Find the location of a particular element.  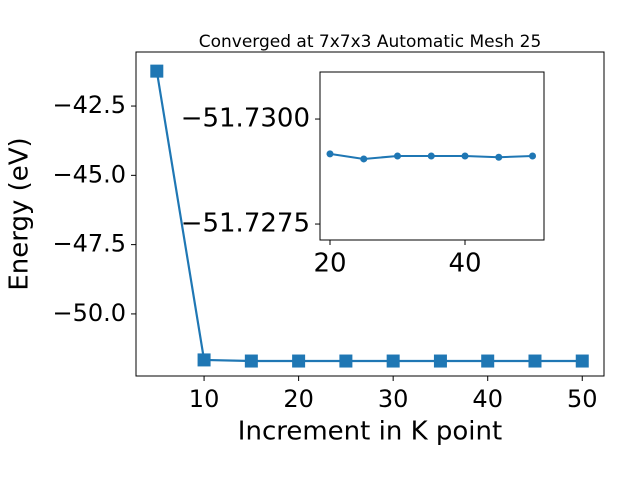

y-tick-label: −51.7300 is located at coordinates (245, 119).